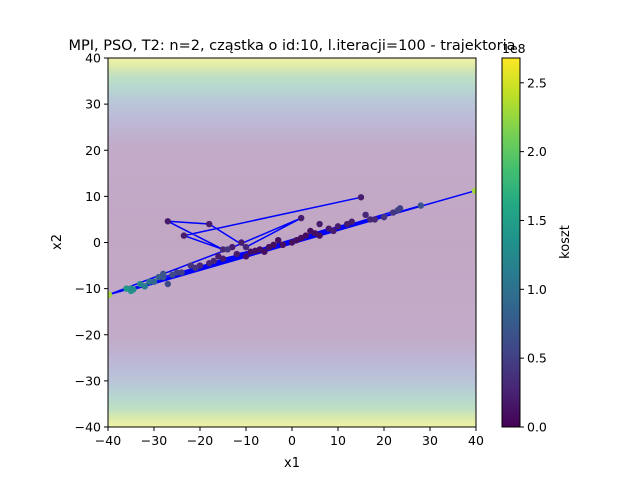 Image resolution: width=640 pixels, height=484 pixels. What do you see at coordinates (384, 440) in the screenshot?
I see `x-tick-label: 20` at bounding box center [384, 440].